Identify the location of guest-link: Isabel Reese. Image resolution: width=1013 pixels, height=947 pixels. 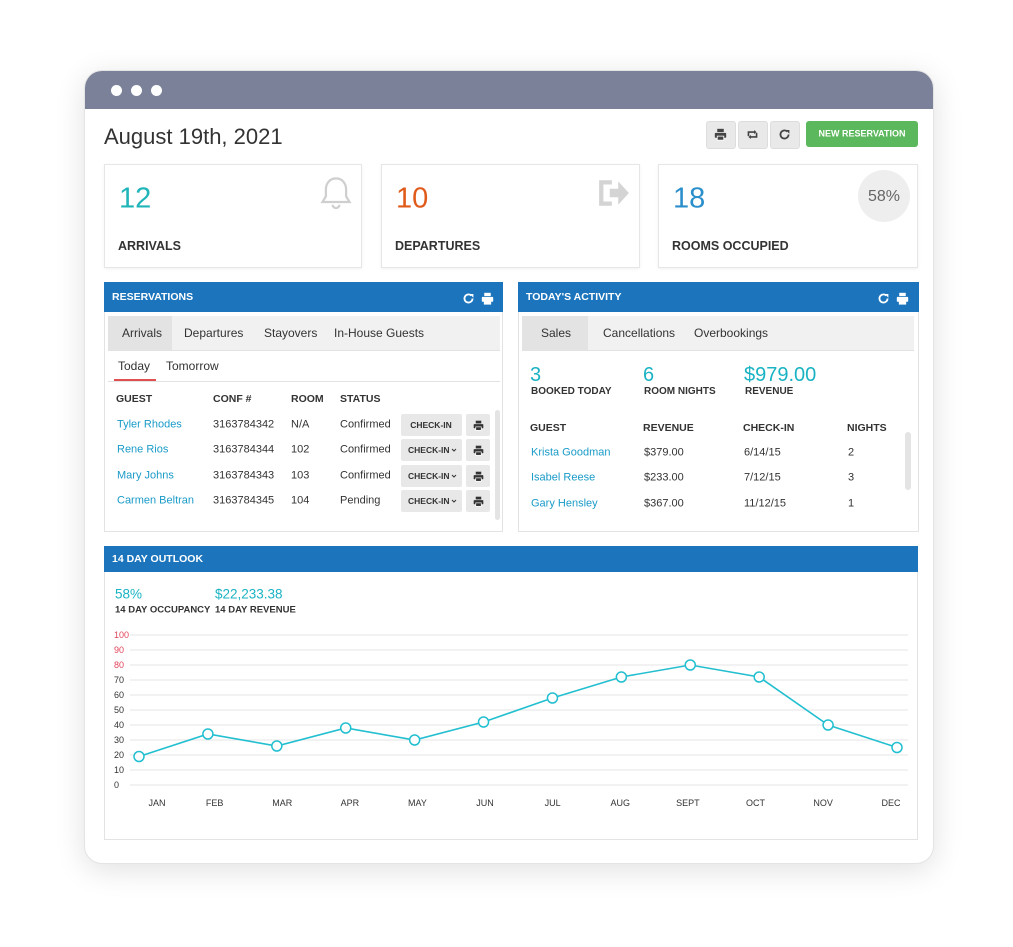
(563, 477).